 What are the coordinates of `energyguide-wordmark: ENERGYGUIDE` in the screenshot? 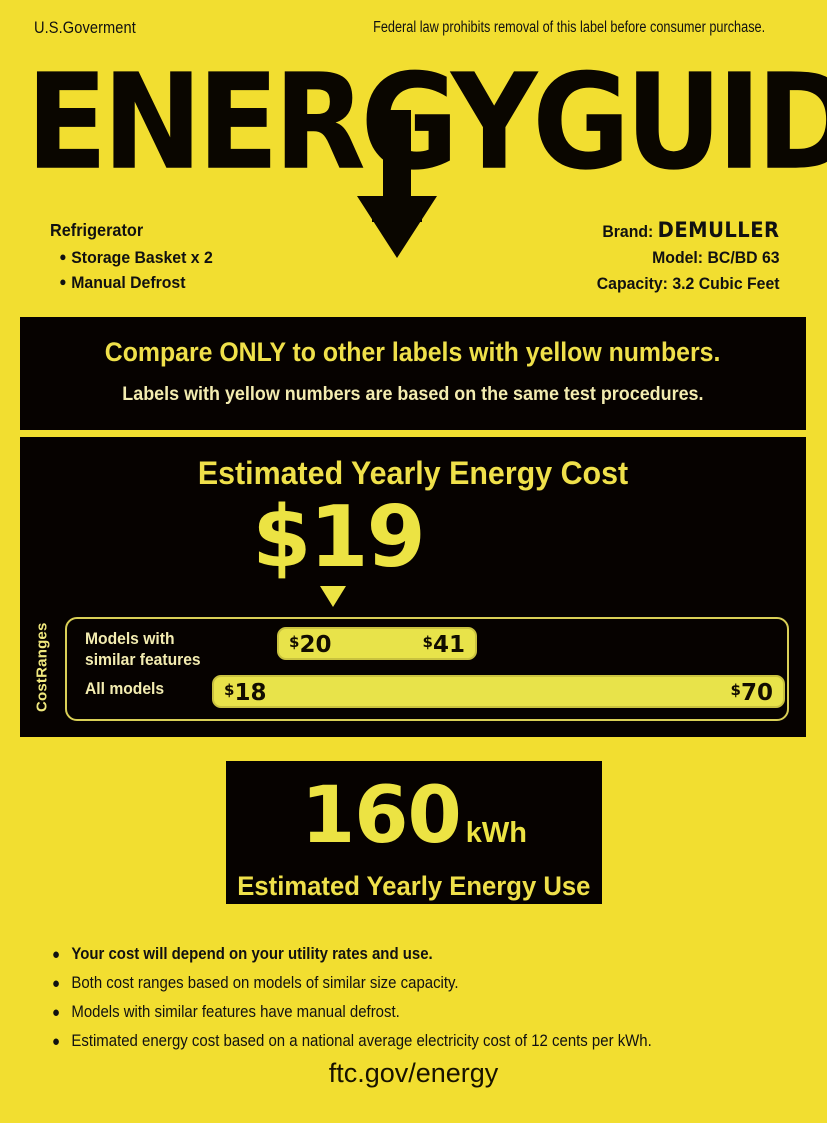 It's located at (426, 122).